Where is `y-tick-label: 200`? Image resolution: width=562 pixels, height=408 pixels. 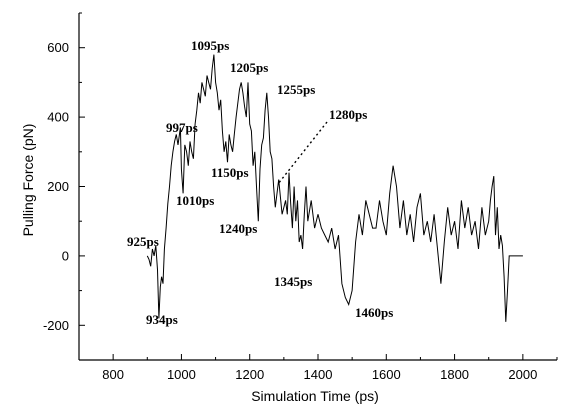
y-tick-label: 200 is located at coordinates (58, 186).